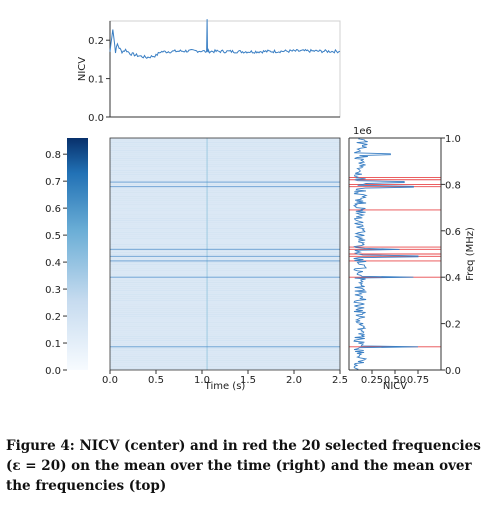 The height and width of the screenshot is (509, 495). I want to click on heatmap-x-tick-label: 2.5, so click(340, 380).